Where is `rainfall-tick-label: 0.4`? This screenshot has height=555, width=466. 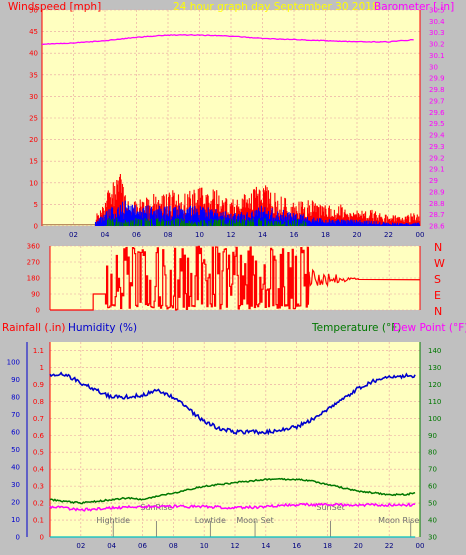 rainfall-tick-label: 0.4 is located at coordinates (39, 470).